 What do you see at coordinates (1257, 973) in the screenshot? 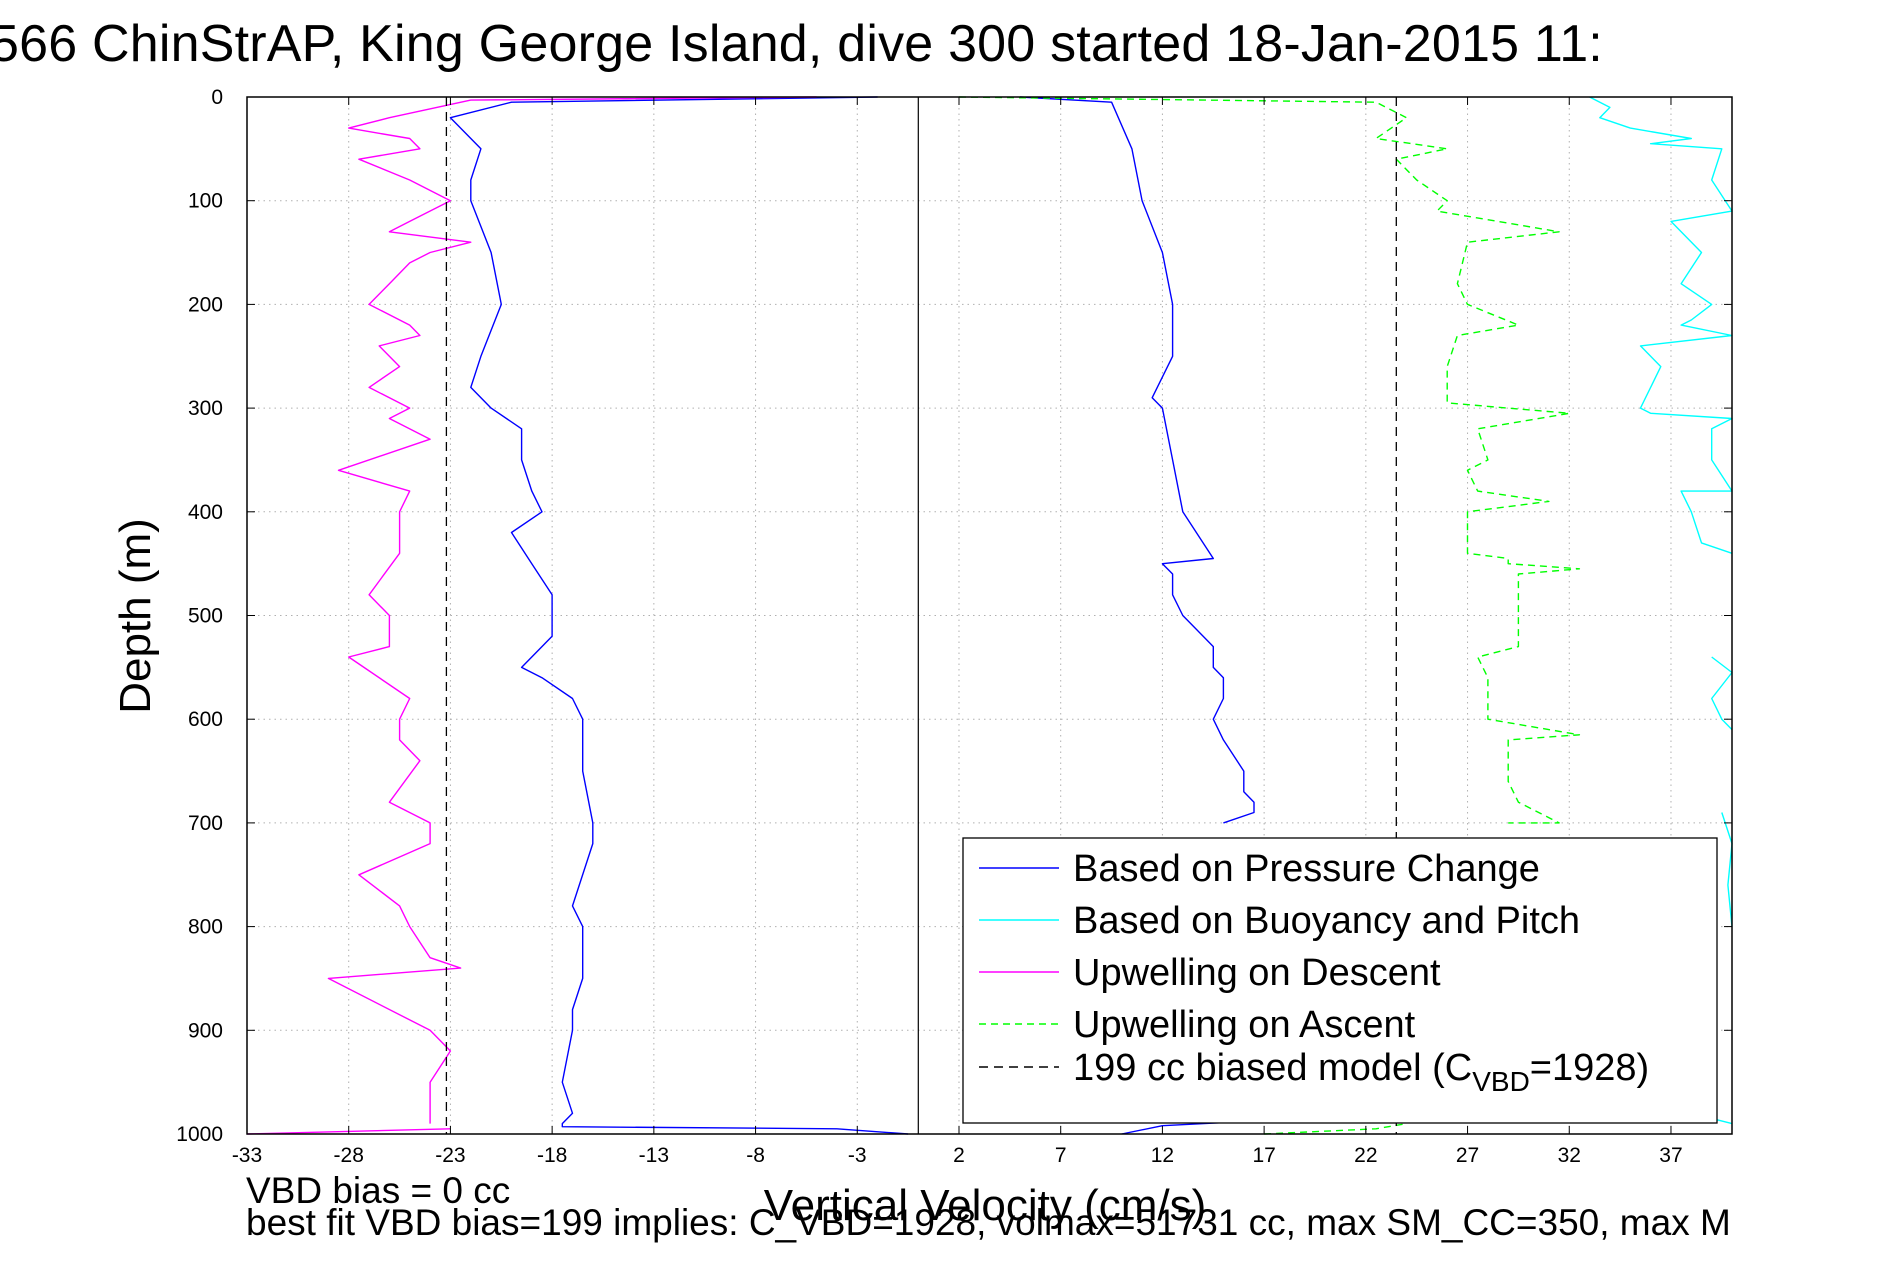
I see `legend-entry-upwelling_descent: Upwelling on Descent` at bounding box center [1257, 973].